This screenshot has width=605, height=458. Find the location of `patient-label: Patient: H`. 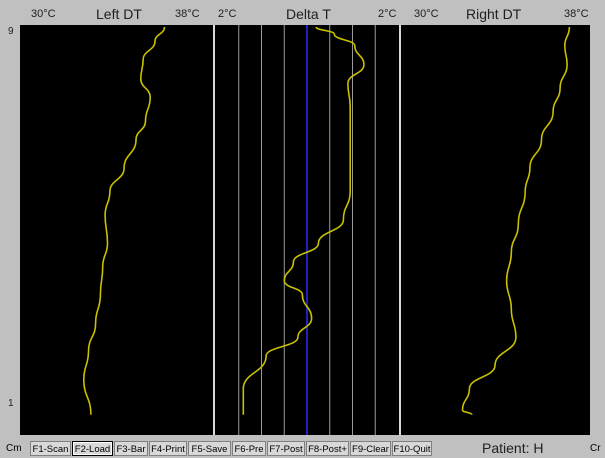

patient-label: Patient: H is located at coordinates (513, 448).